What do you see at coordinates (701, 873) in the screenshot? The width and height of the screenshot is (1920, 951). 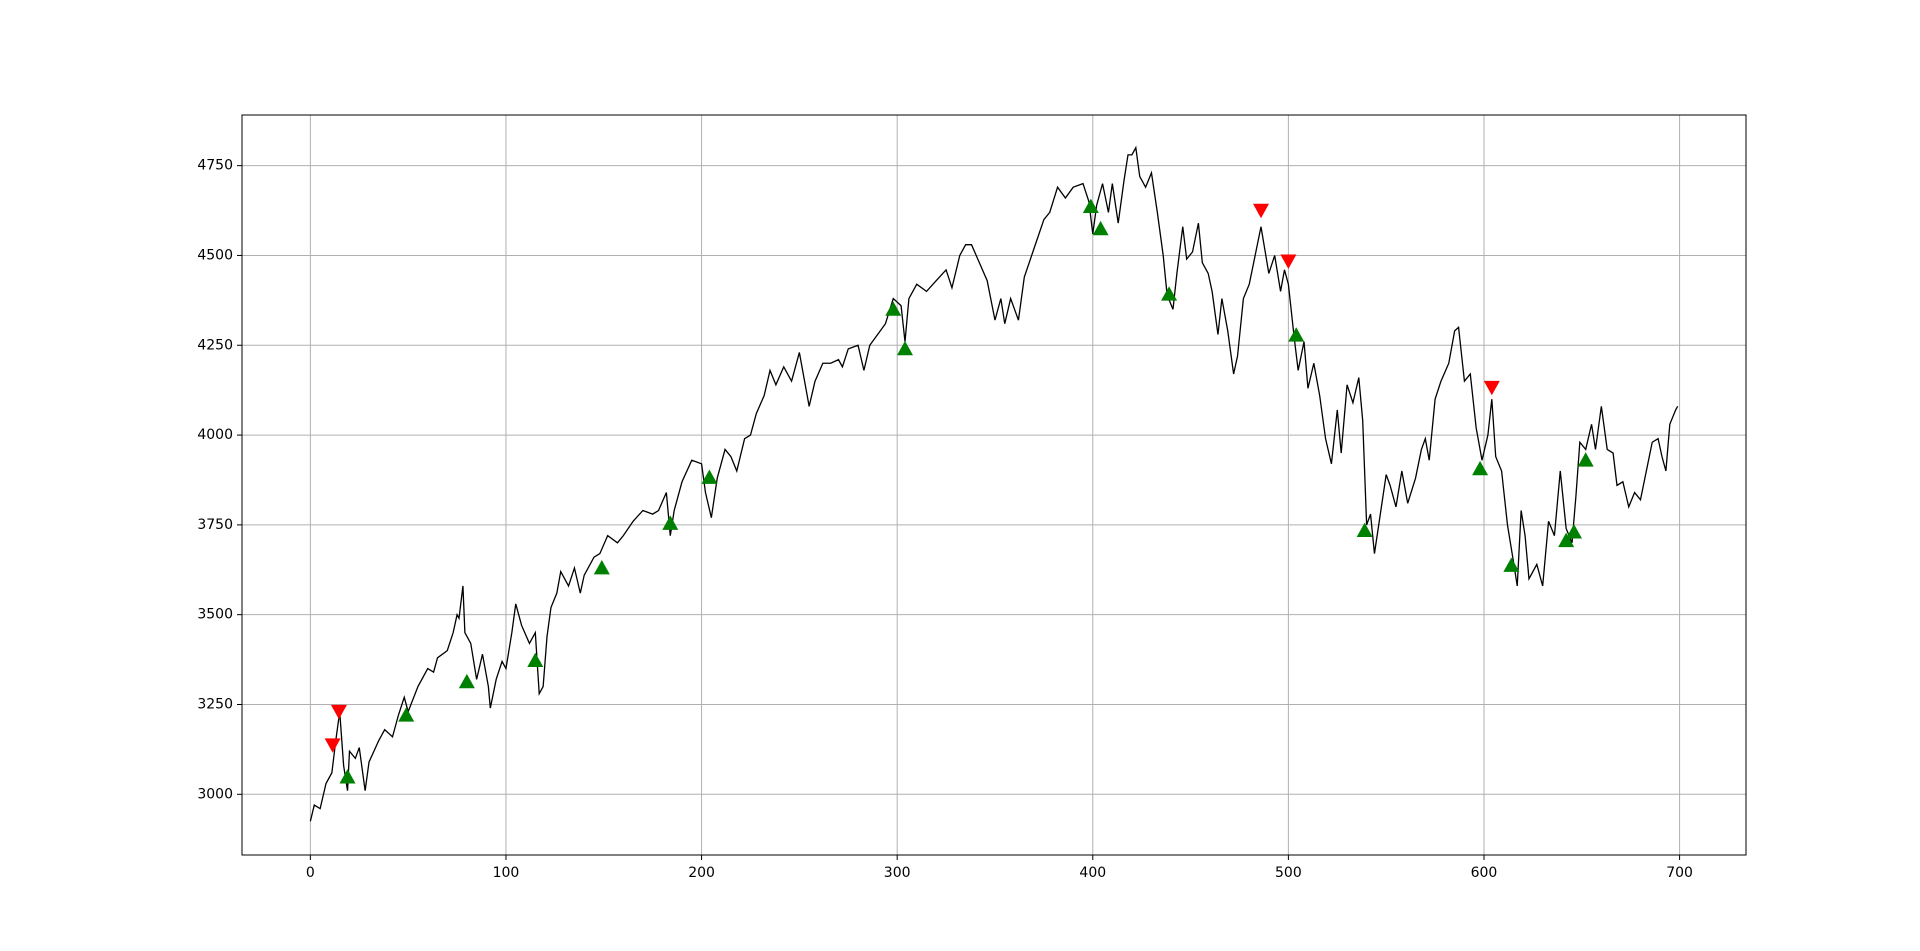 I see `x-tick-label: 200` at bounding box center [701, 873].